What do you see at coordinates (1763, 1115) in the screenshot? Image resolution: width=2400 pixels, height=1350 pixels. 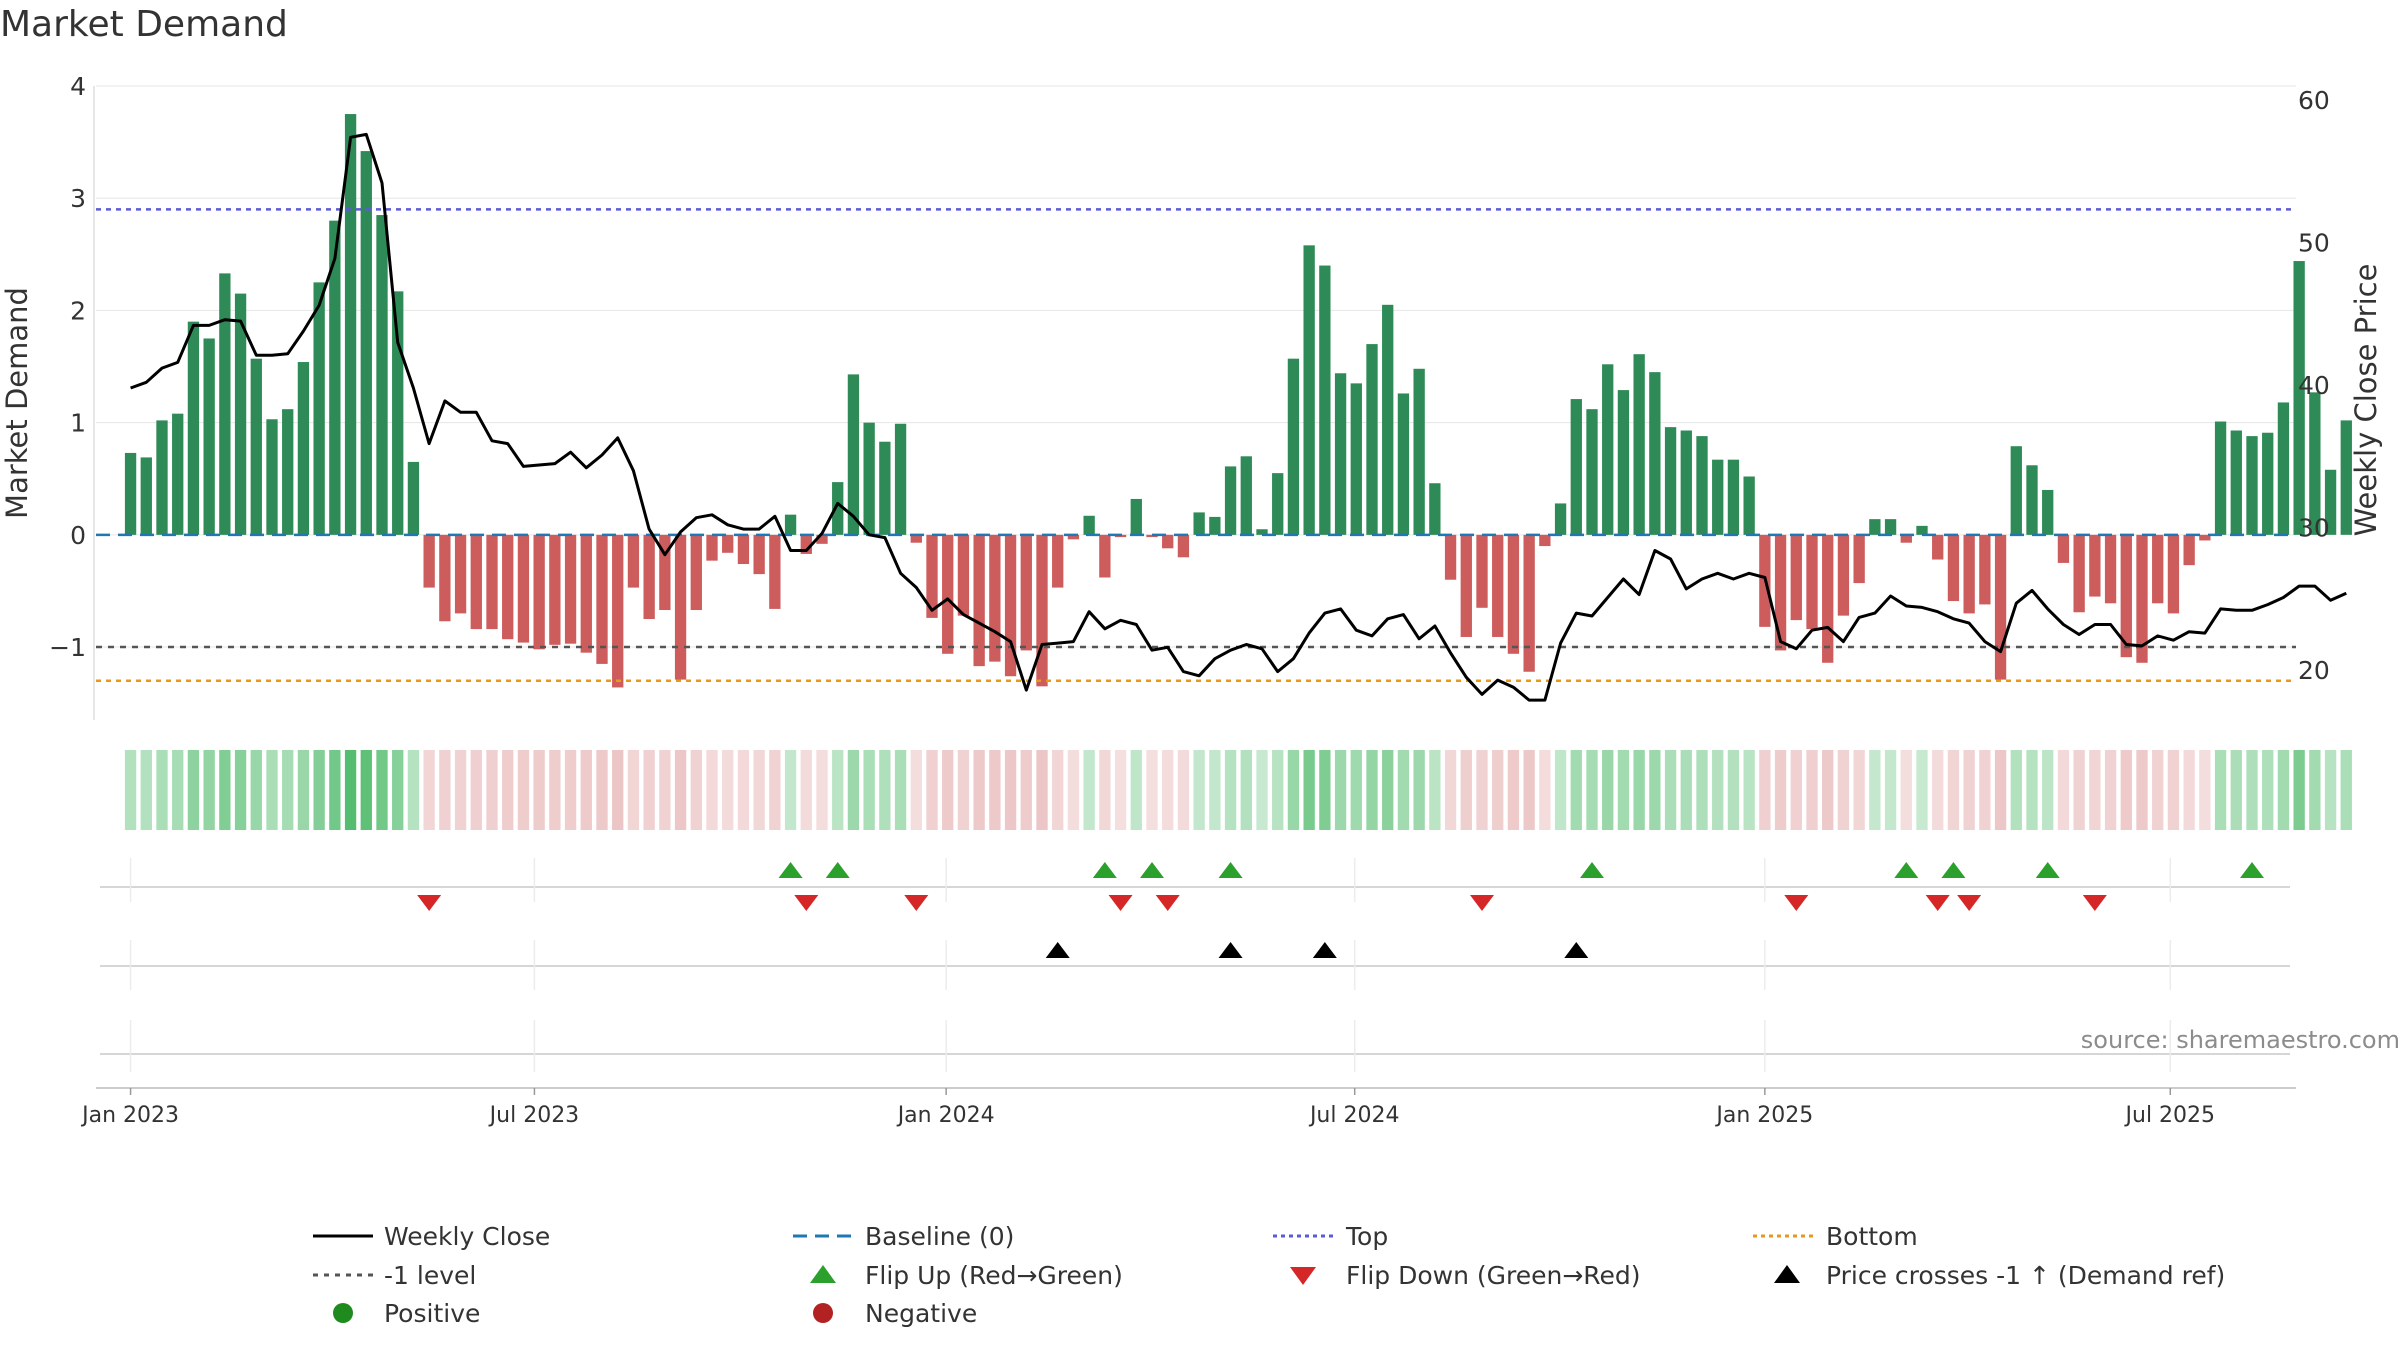 I see `x-tick-label: Jan 2025` at bounding box center [1763, 1115].